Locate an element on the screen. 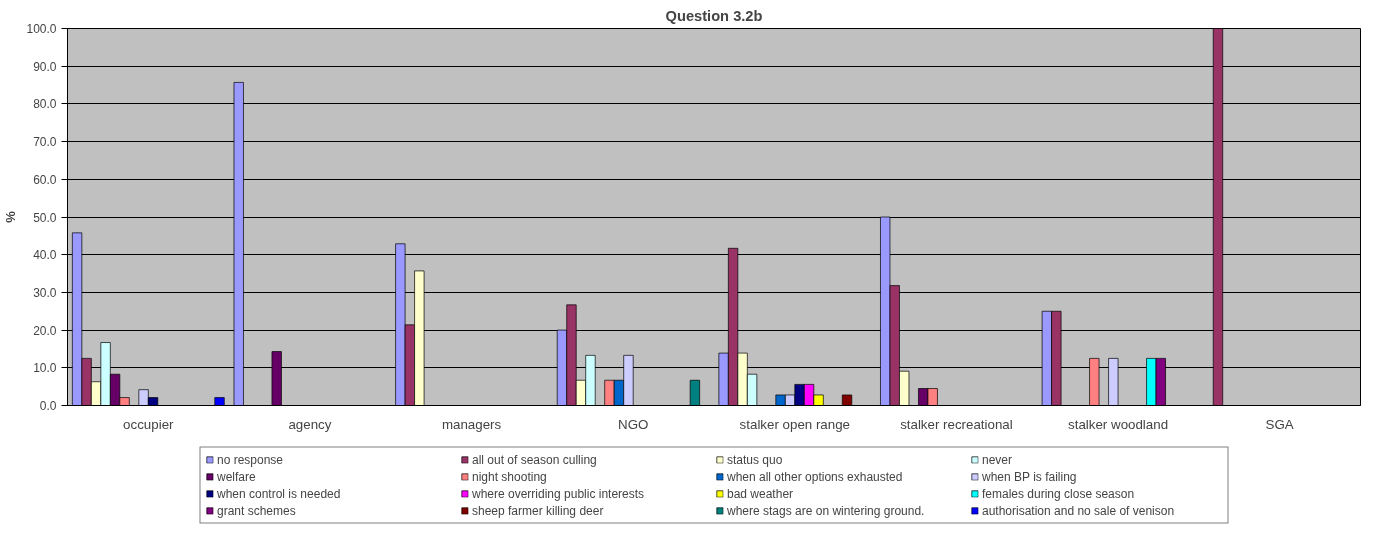  y-tick-label: 70.0 is located at coordinates (45, 142).